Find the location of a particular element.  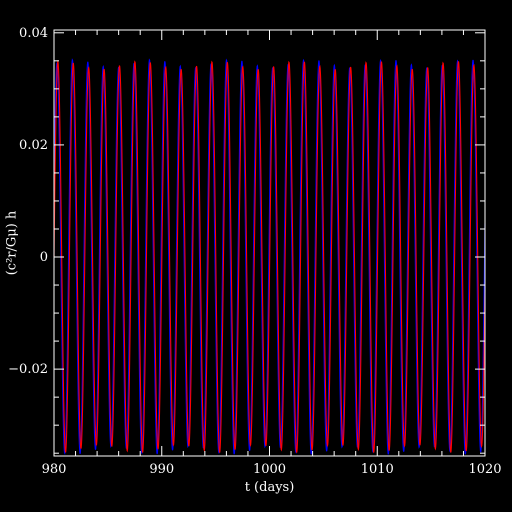

x-tick-label: 1000 is located at coordinates (269, 469).